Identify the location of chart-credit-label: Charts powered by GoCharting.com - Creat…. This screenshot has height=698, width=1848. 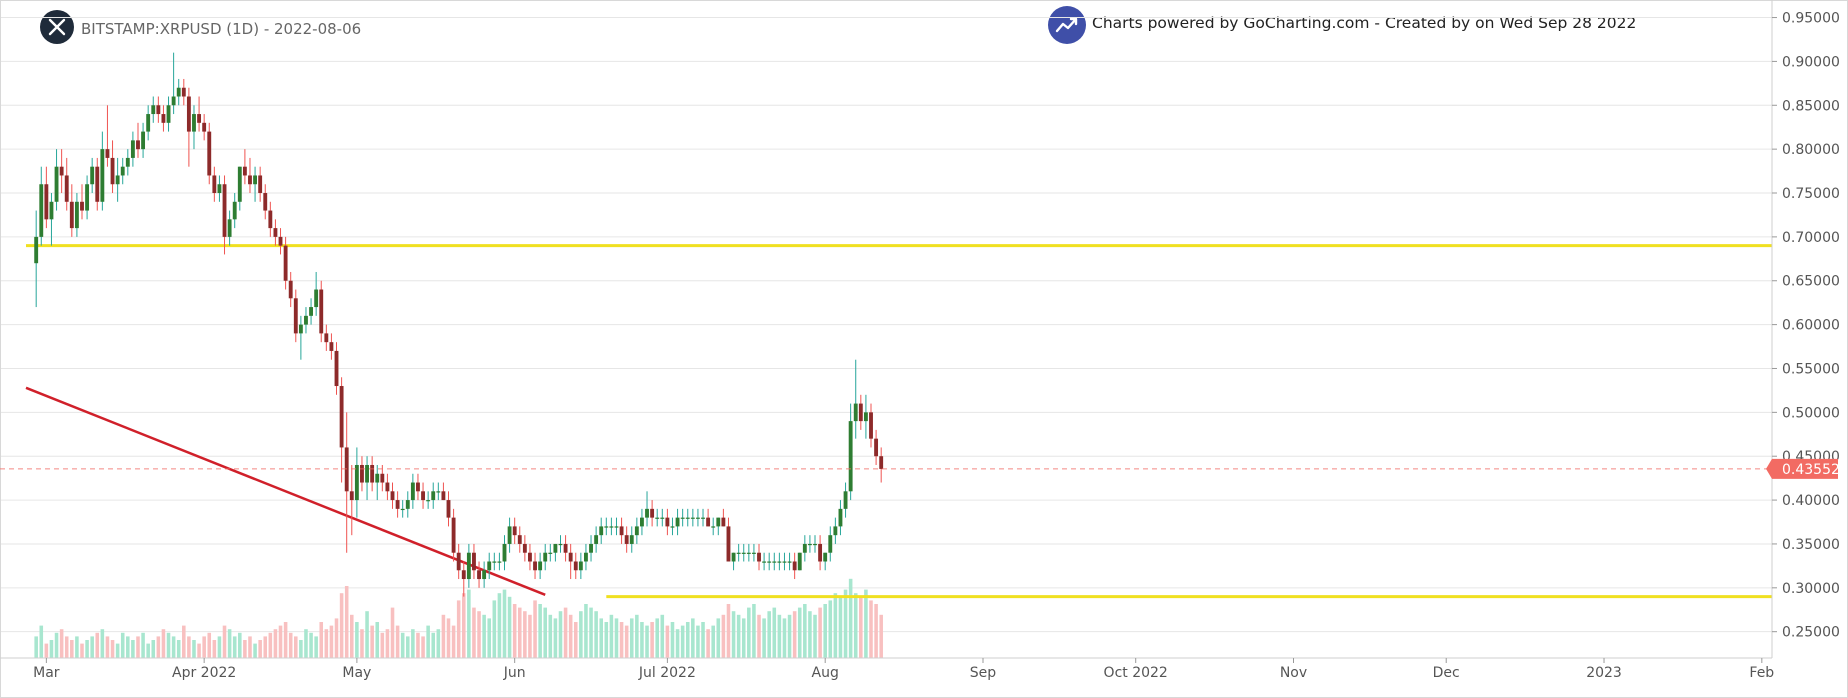
(1364, 23).